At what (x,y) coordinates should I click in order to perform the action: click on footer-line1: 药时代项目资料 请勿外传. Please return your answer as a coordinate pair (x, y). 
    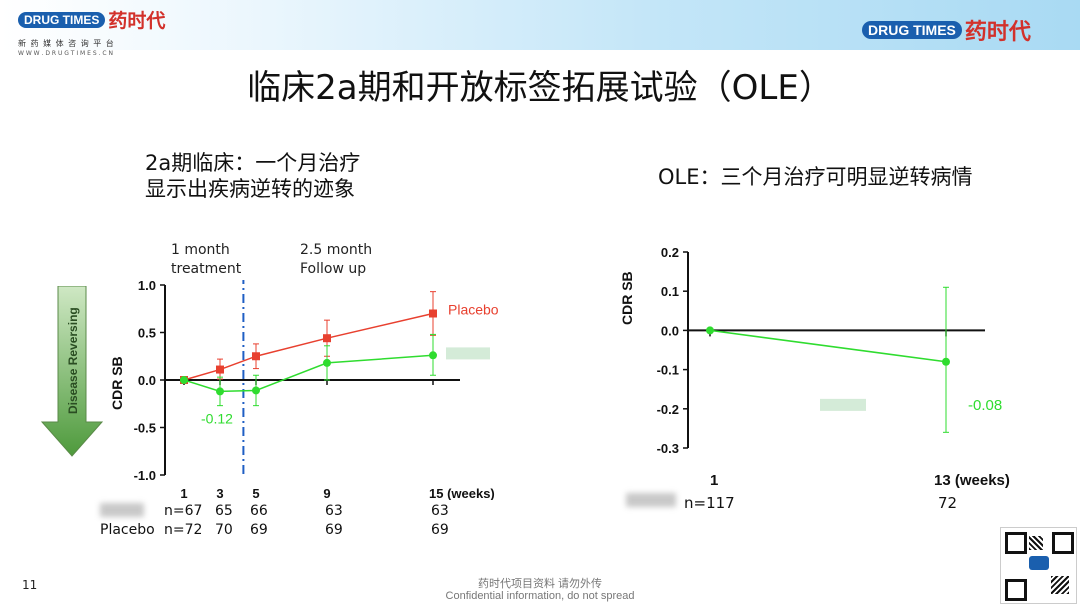
    Looking at the image, I should click on (540, 584).